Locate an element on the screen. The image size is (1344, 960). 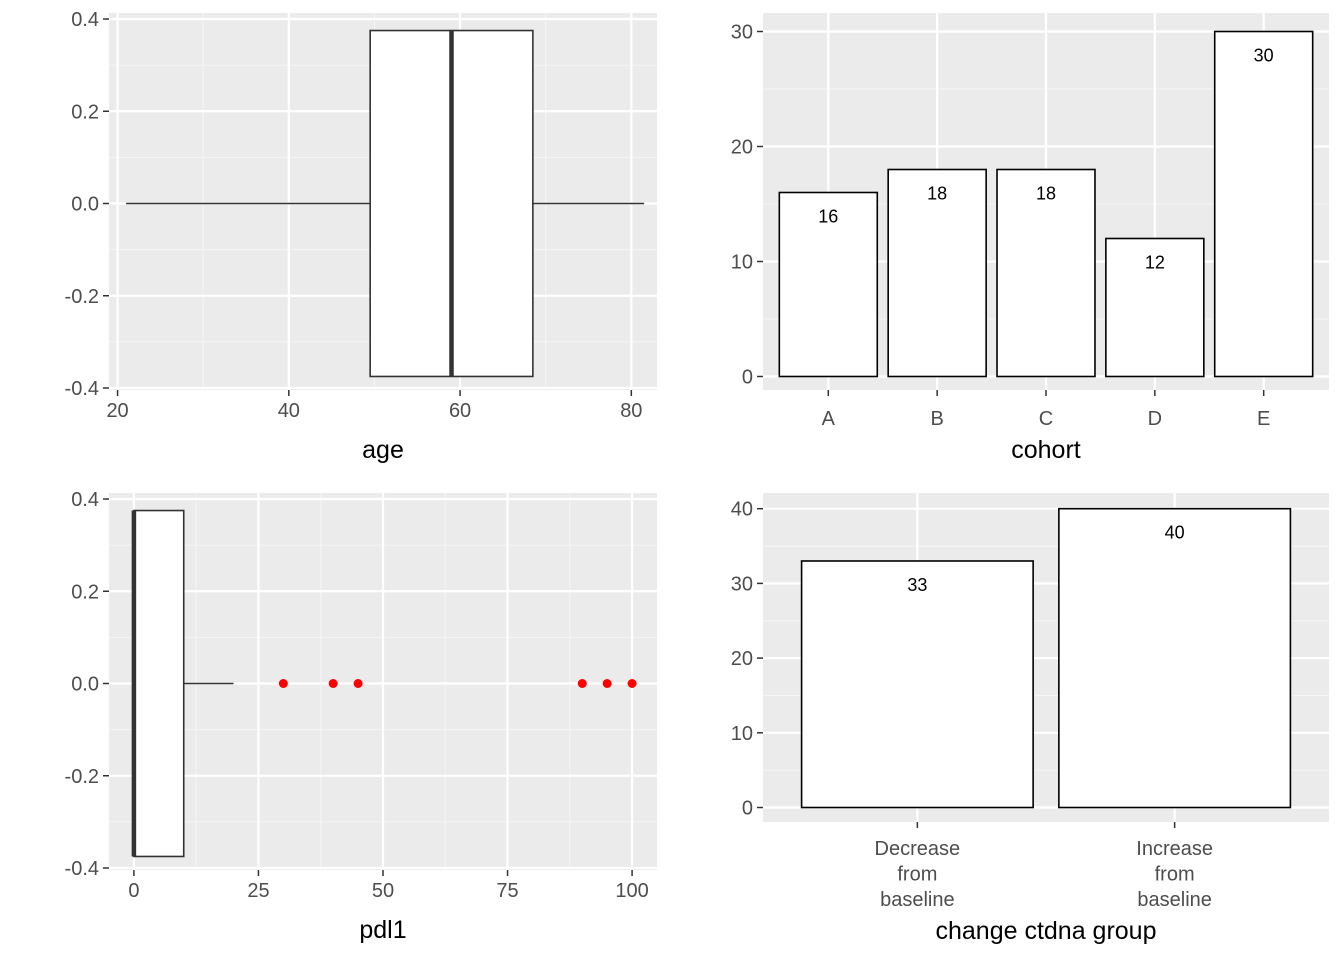
x-tick-label: 50 is located at coordinates (383, 891).